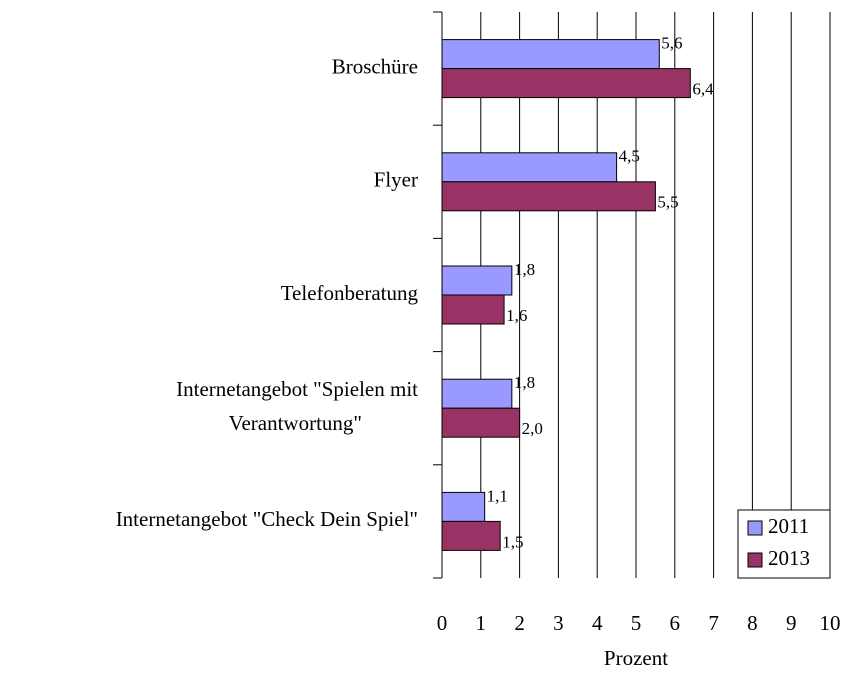 This screenshot has width=848, height=677. Describe the element at coordinates (667, 202) in the screenshot. I see `value-label: 5,5` at that location.